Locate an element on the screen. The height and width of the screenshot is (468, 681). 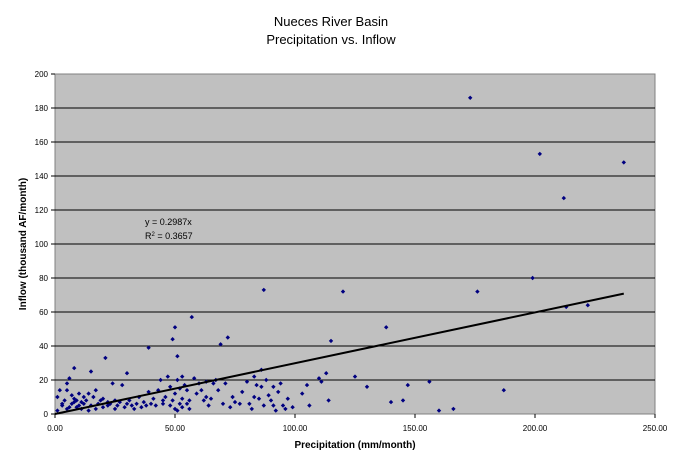
y-tick-label: 80 is located at coordinates (43, 278).